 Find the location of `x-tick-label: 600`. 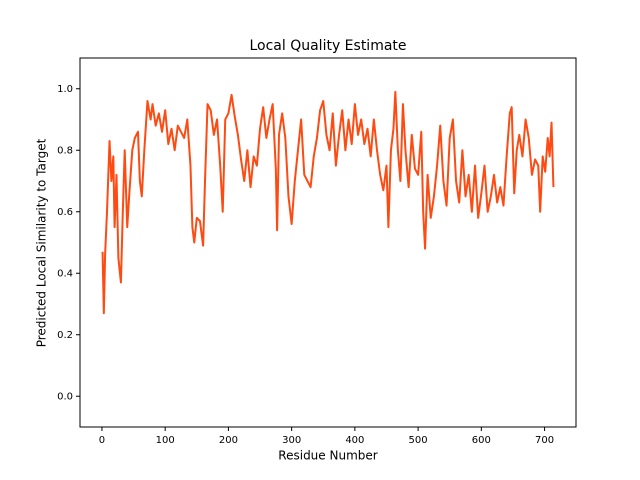

x-tick-label: 600 is located at coordinates (481, 440).